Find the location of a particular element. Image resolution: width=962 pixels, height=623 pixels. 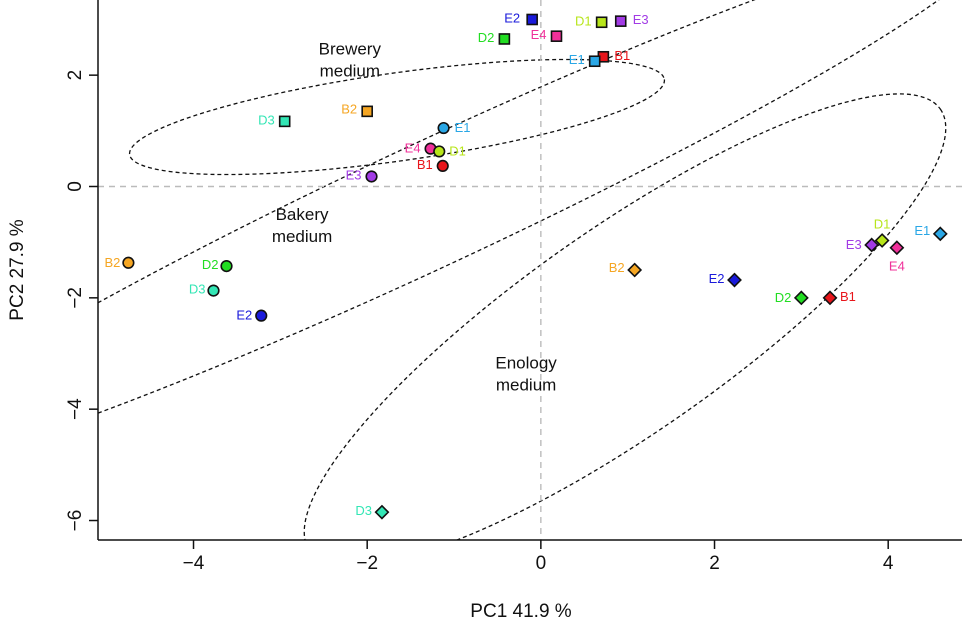

square-point-e1-label: E1 is located at coordinates (577, 59).